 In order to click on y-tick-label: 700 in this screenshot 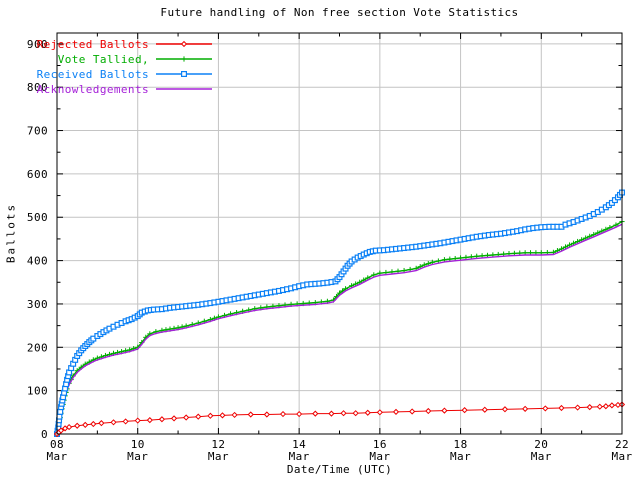, I will do `click(37, 131)`.